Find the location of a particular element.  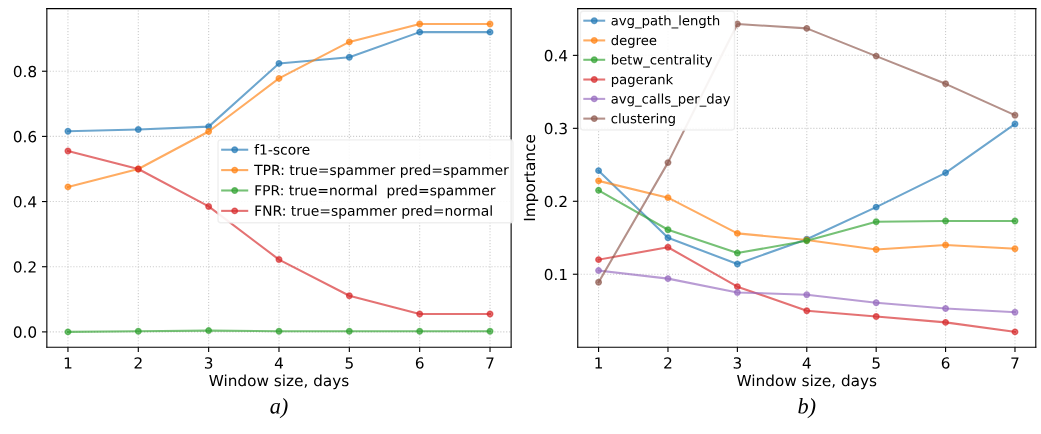

y-tick-label: 0.1 is located at coordinates (555, 274).